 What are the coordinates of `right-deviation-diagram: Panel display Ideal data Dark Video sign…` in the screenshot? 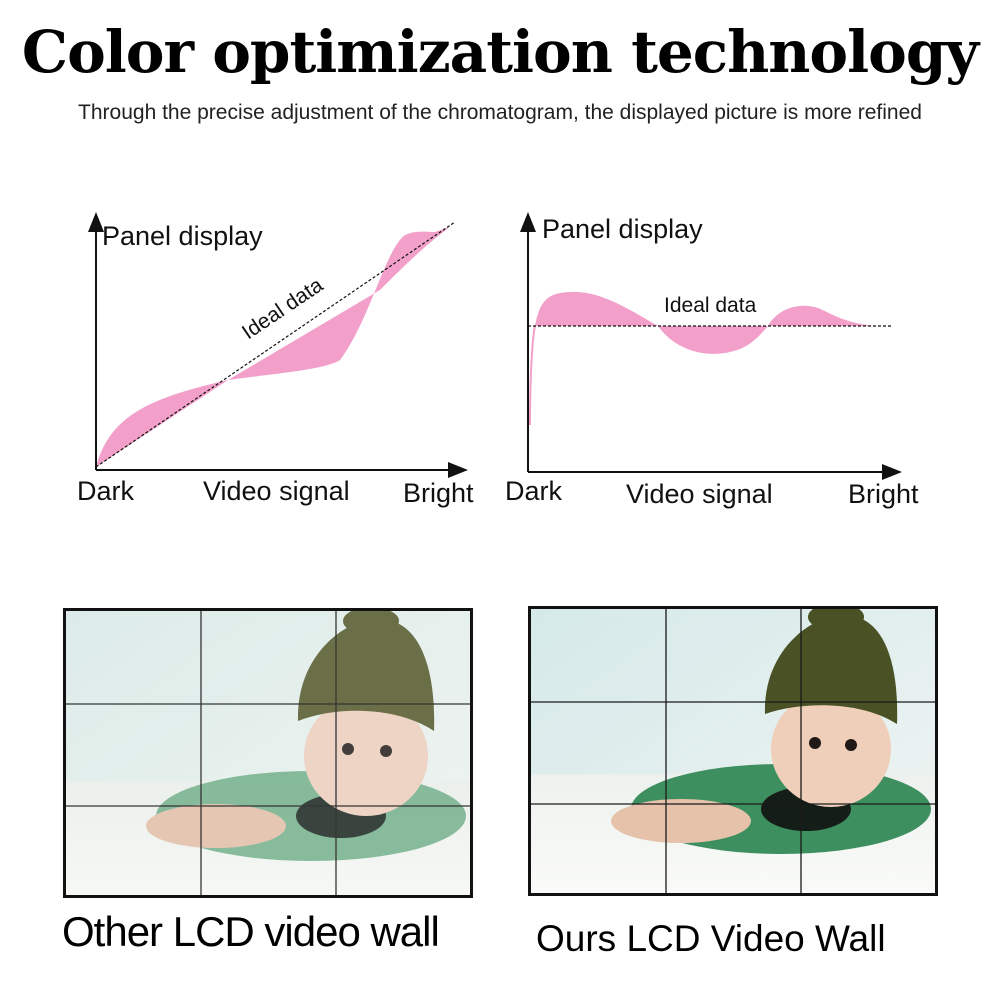 It's located at (715, 365).